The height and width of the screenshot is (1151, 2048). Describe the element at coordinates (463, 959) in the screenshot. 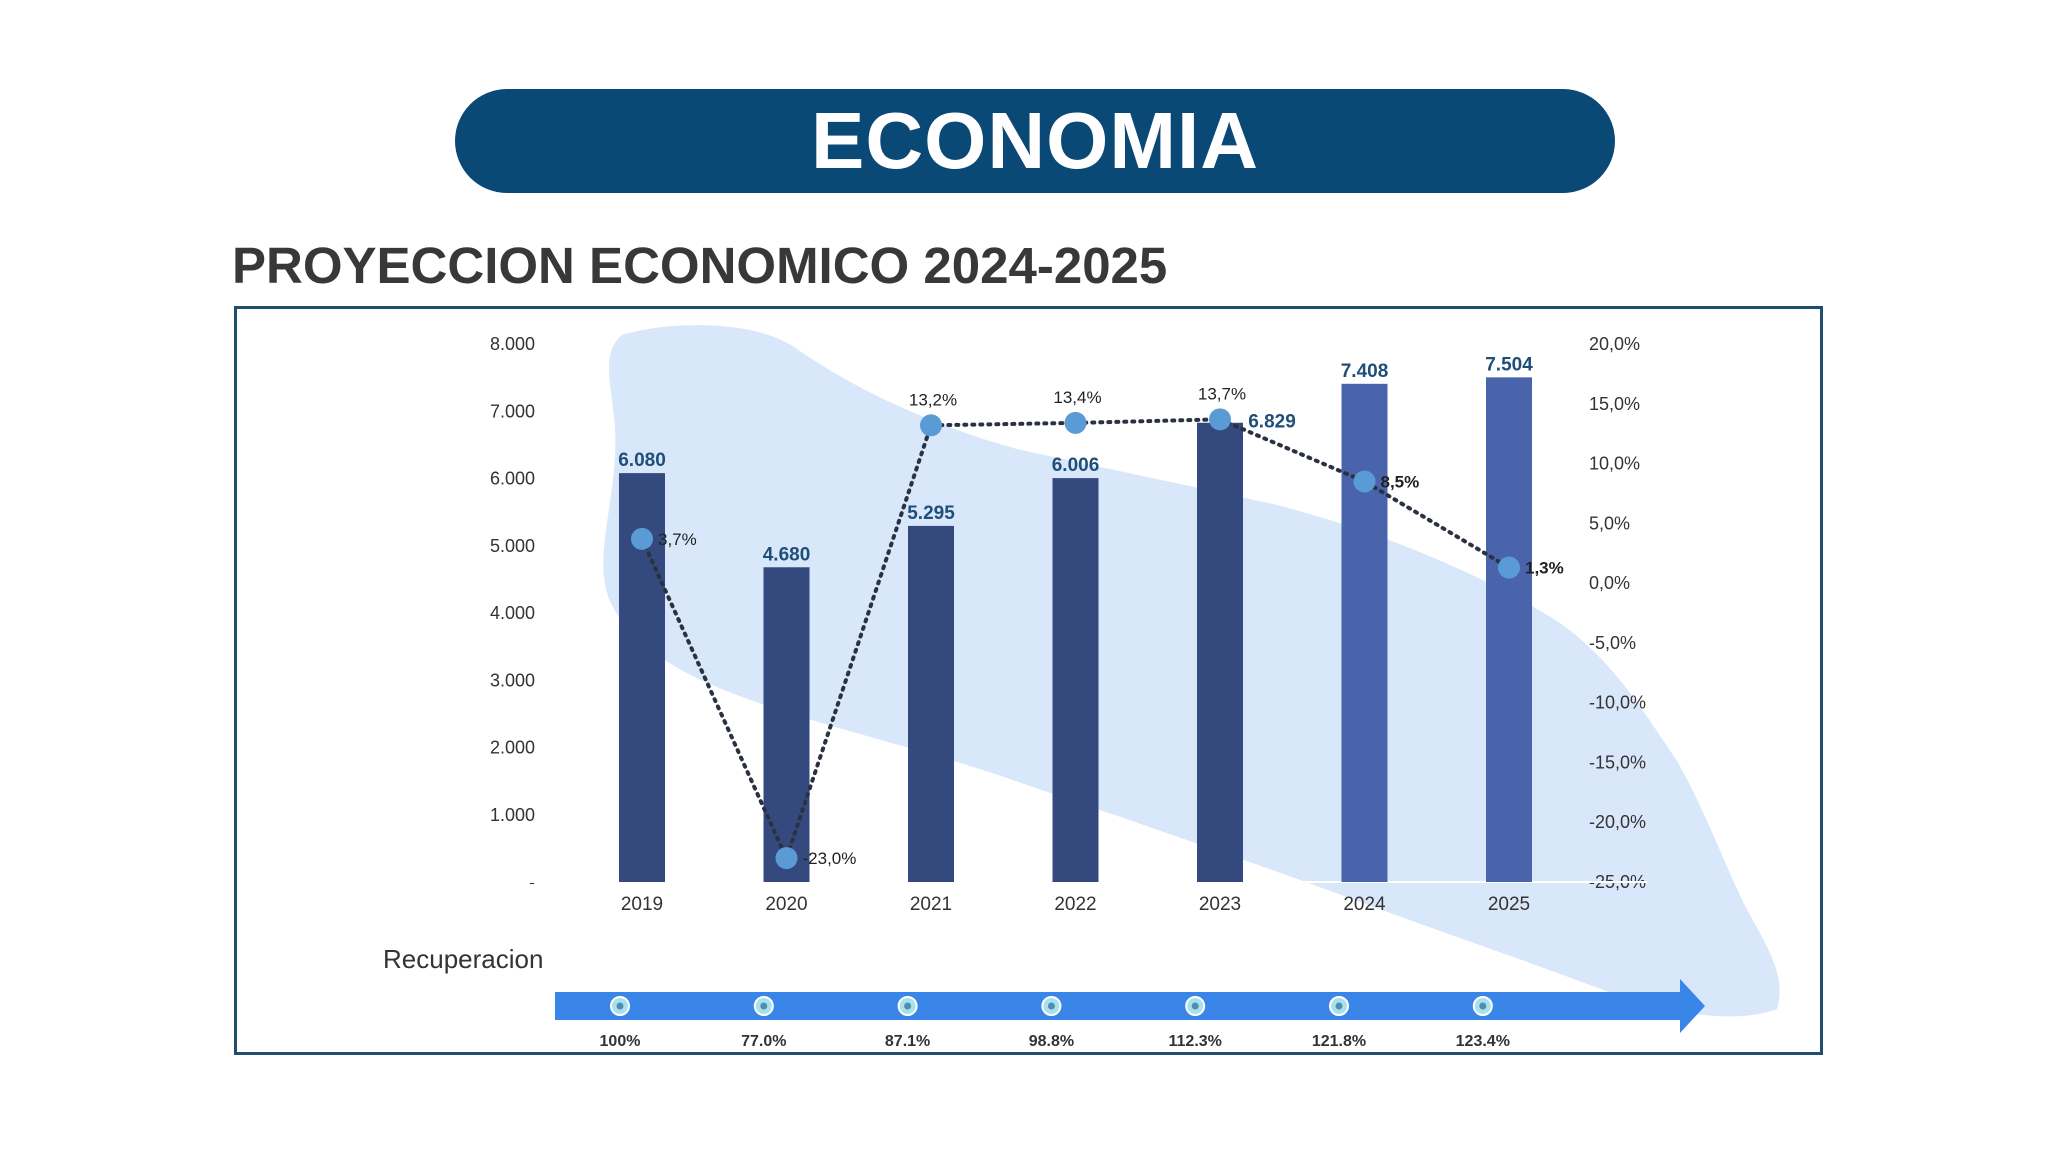

I see `recovery-label: Recuperacion` at that location.